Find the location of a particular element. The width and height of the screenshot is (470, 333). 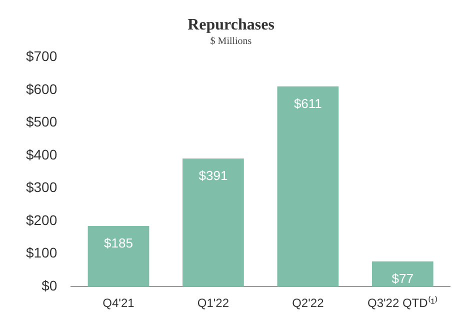

y-tick-label: $200 is located at coordinates (42, 220).